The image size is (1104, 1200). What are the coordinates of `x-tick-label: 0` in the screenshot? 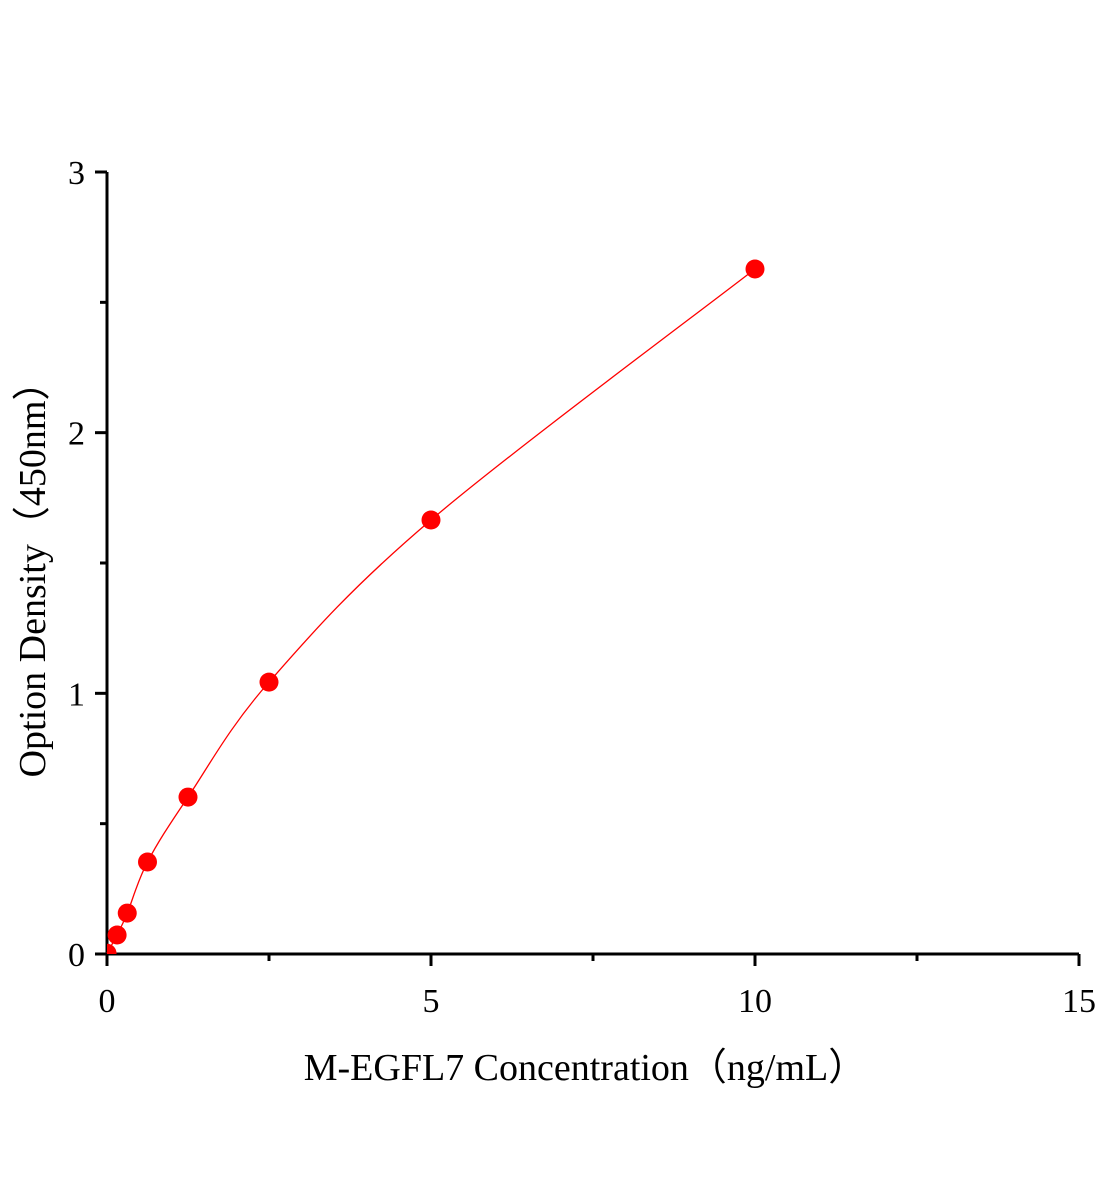 It's located at (107, 1001).